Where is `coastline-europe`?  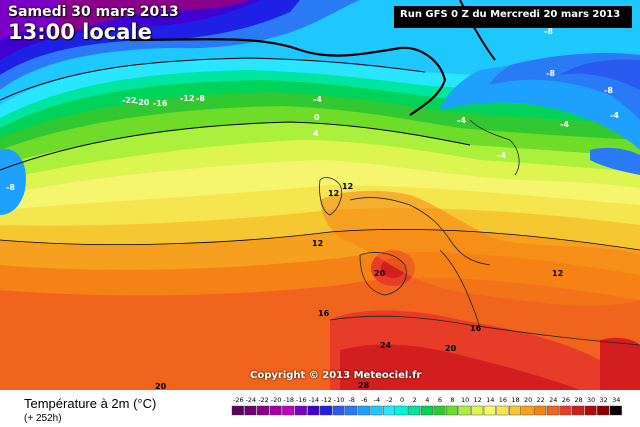 coastline-europe is located at coordinates (420, 231).